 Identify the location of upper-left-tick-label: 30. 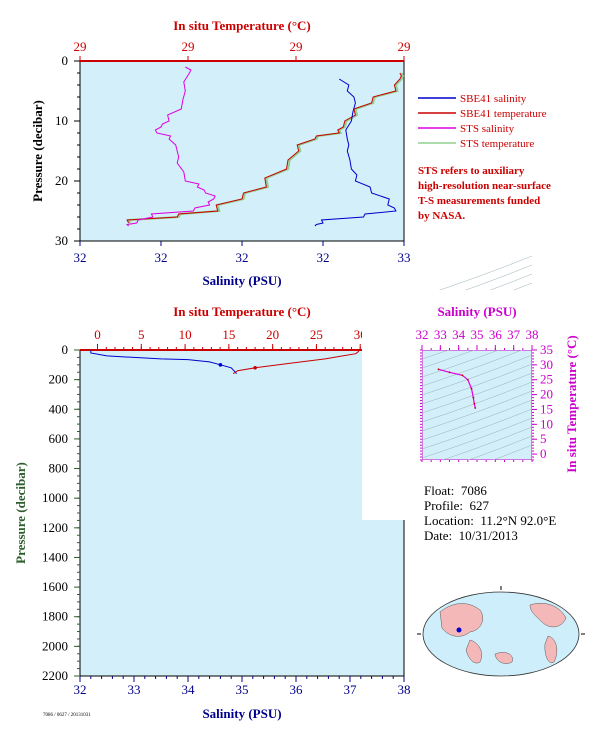
(61, 240).